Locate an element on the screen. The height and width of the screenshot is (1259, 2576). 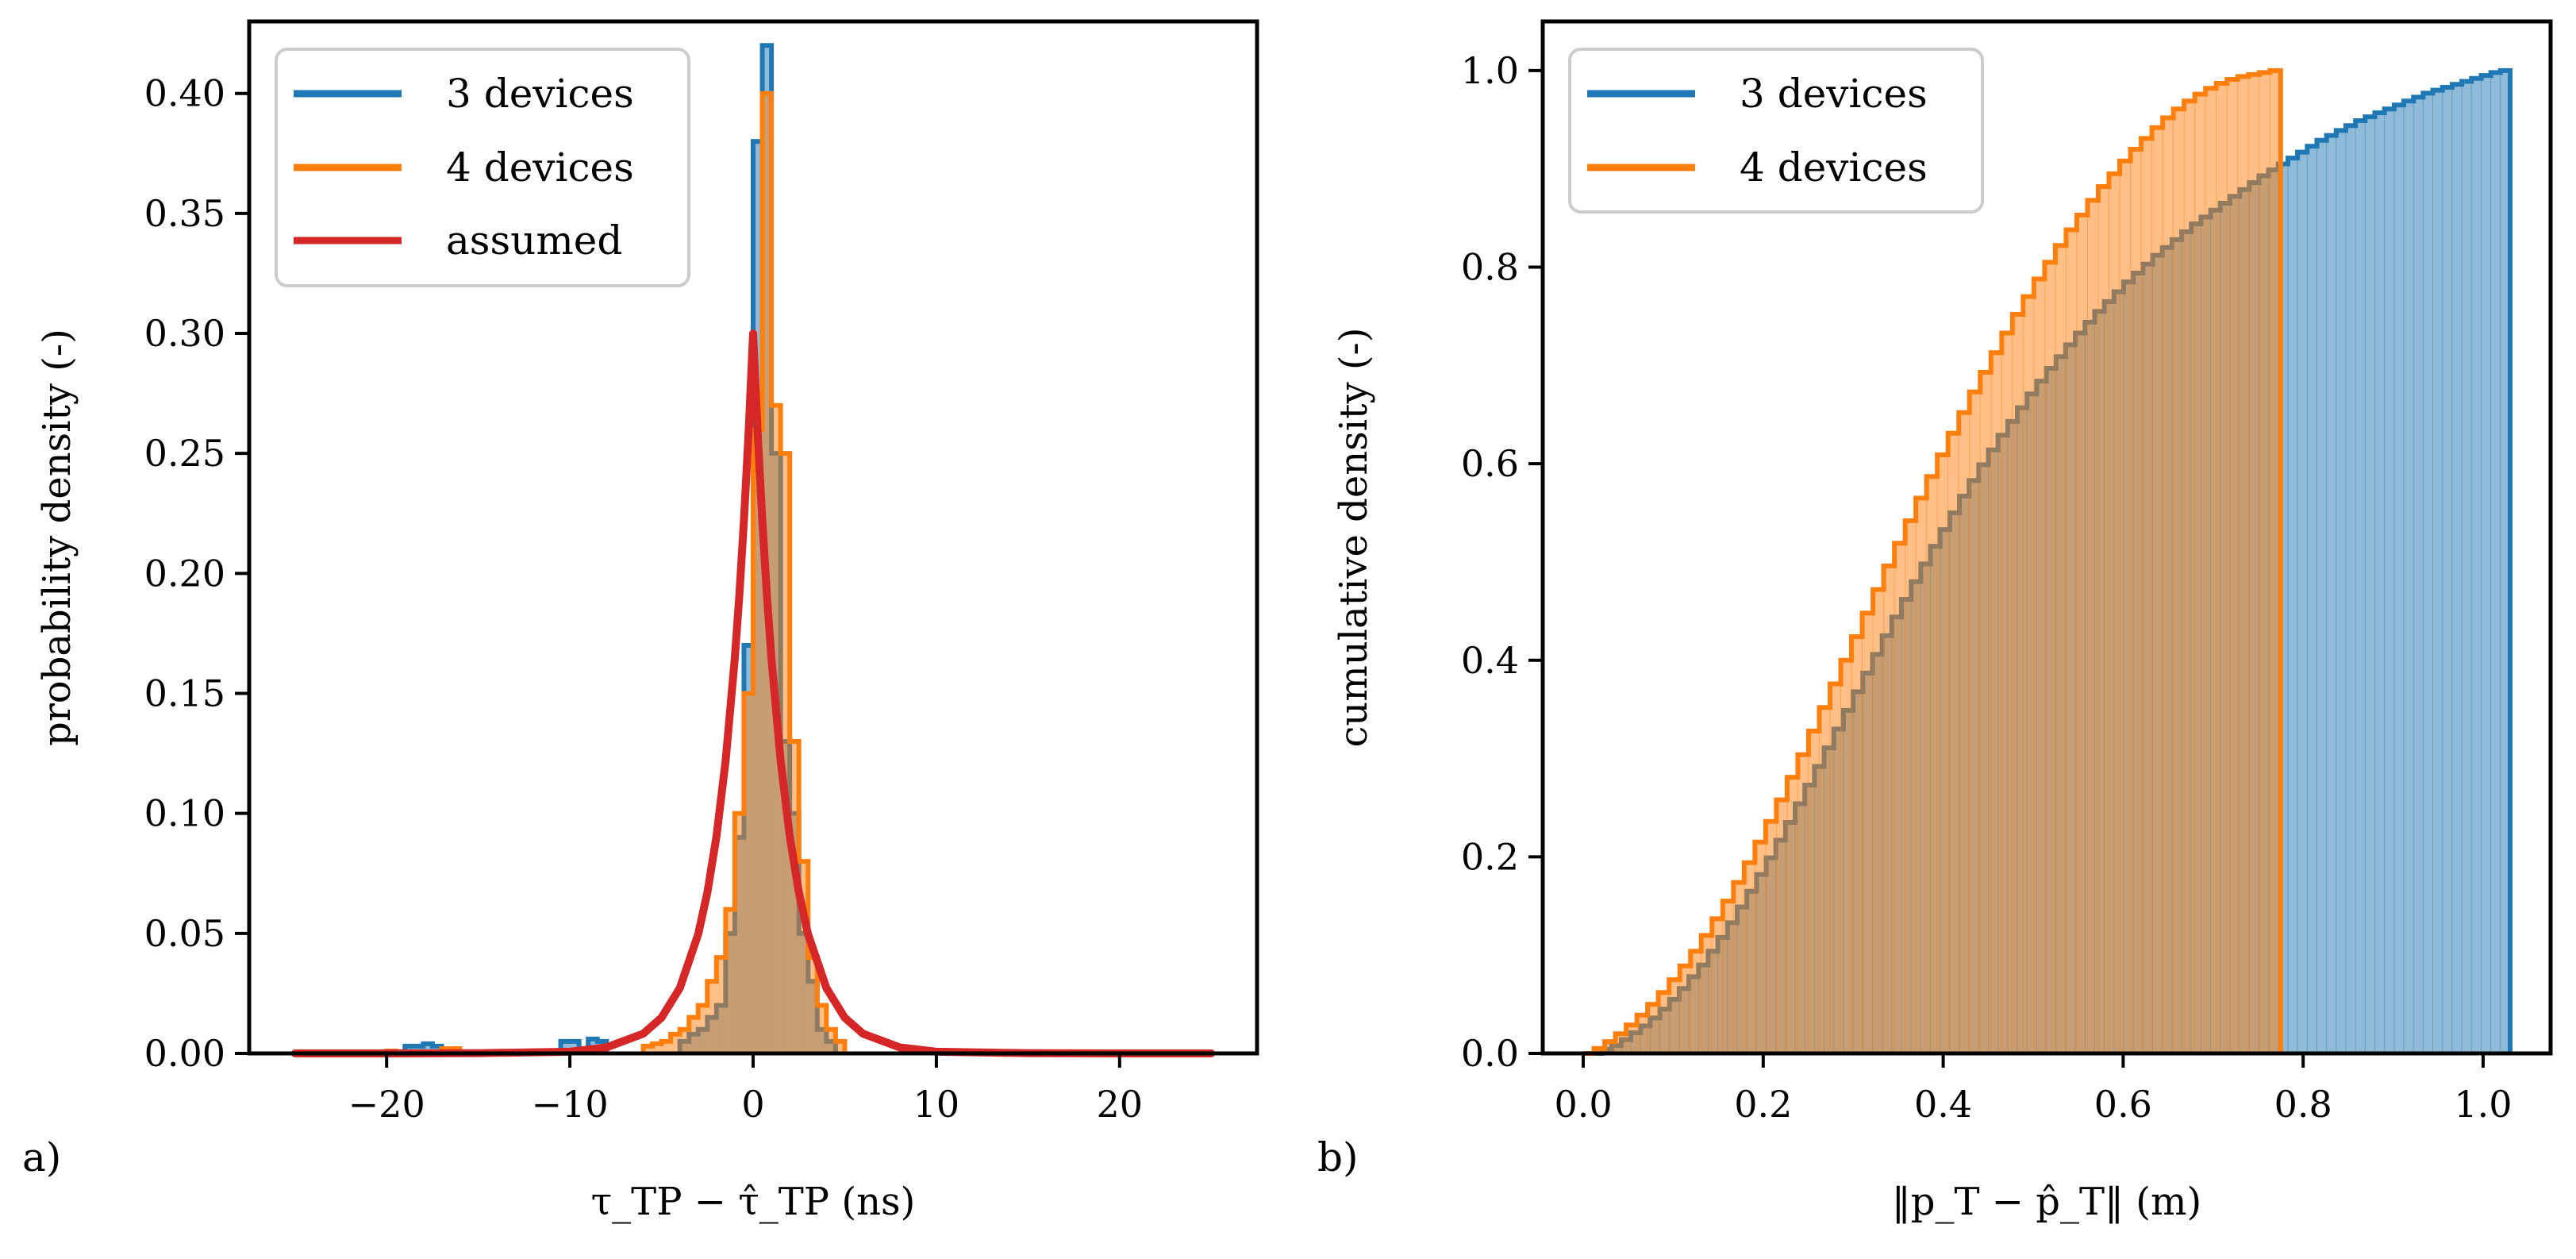
panel-a-y-tick-label: 0.20 is located at coordinates (184, 573).